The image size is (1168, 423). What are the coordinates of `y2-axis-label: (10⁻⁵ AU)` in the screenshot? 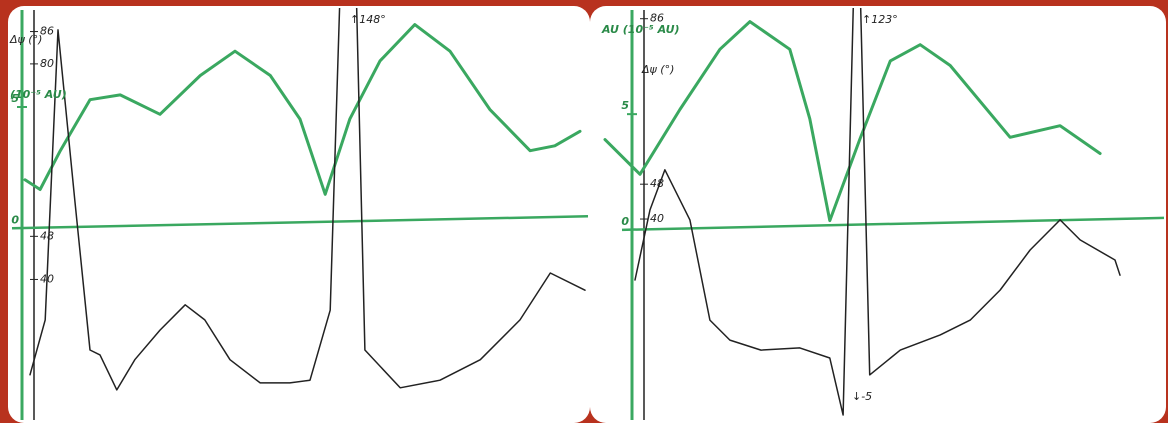 It's located at (38, 94).